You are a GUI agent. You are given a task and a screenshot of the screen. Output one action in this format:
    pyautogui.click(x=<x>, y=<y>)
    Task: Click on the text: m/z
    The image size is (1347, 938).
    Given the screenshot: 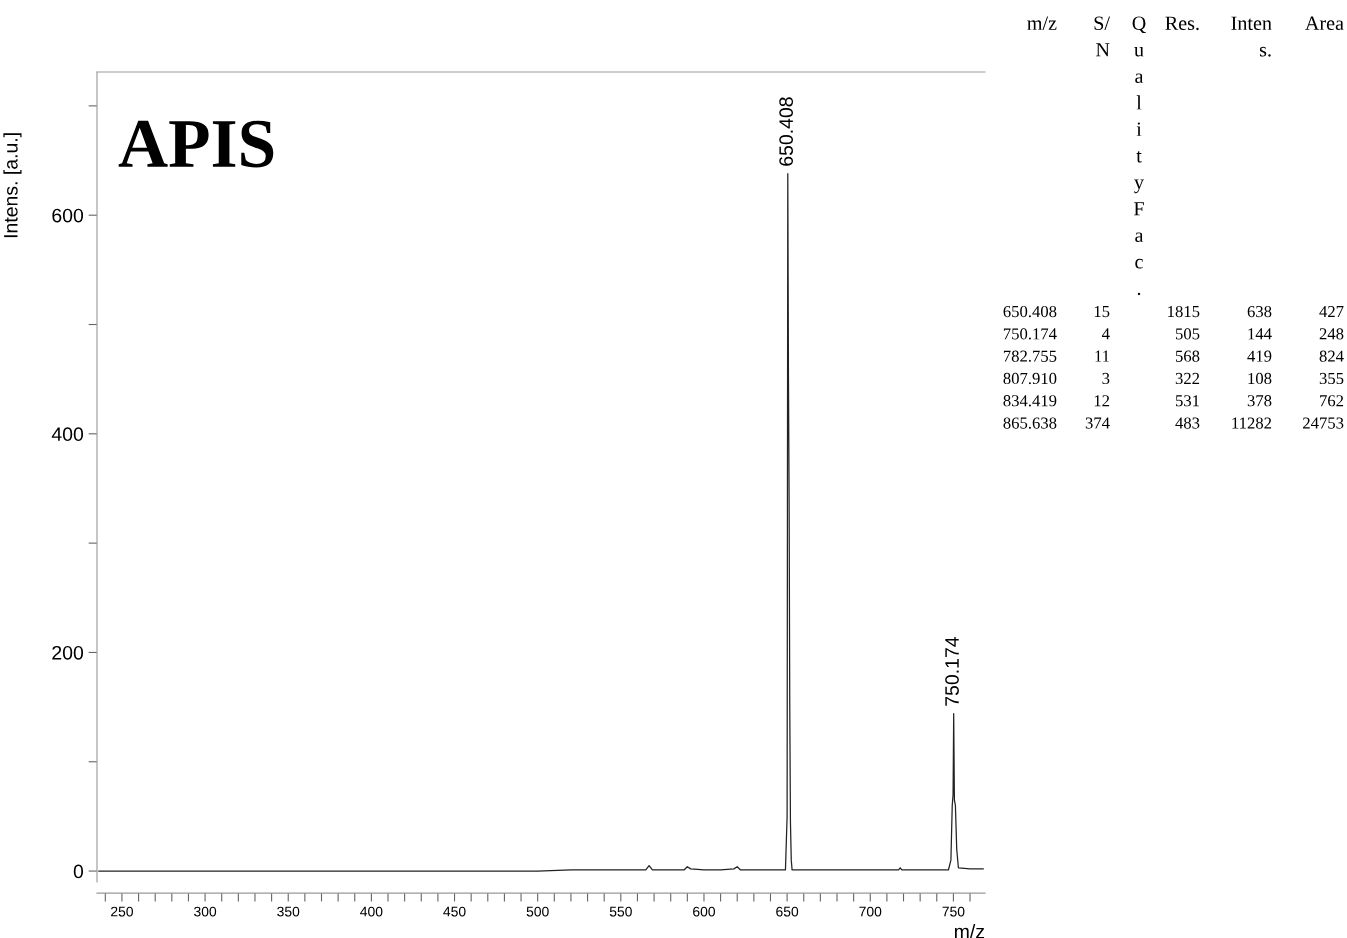 What is the action you would take?
    pyautogui.click(x=1042, y=23)
    